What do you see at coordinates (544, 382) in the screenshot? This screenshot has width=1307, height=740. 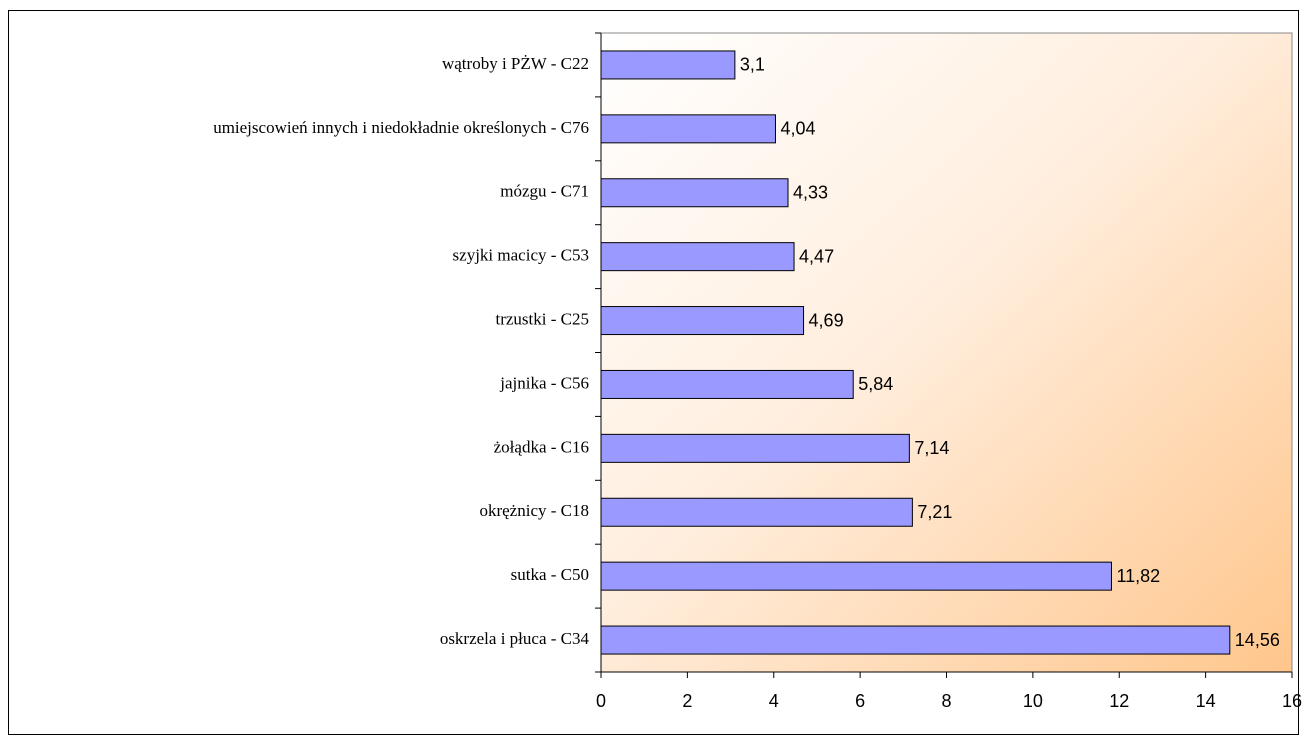 I see `y-tick-label: jajnika - C56` at bounding box center [544, 382].